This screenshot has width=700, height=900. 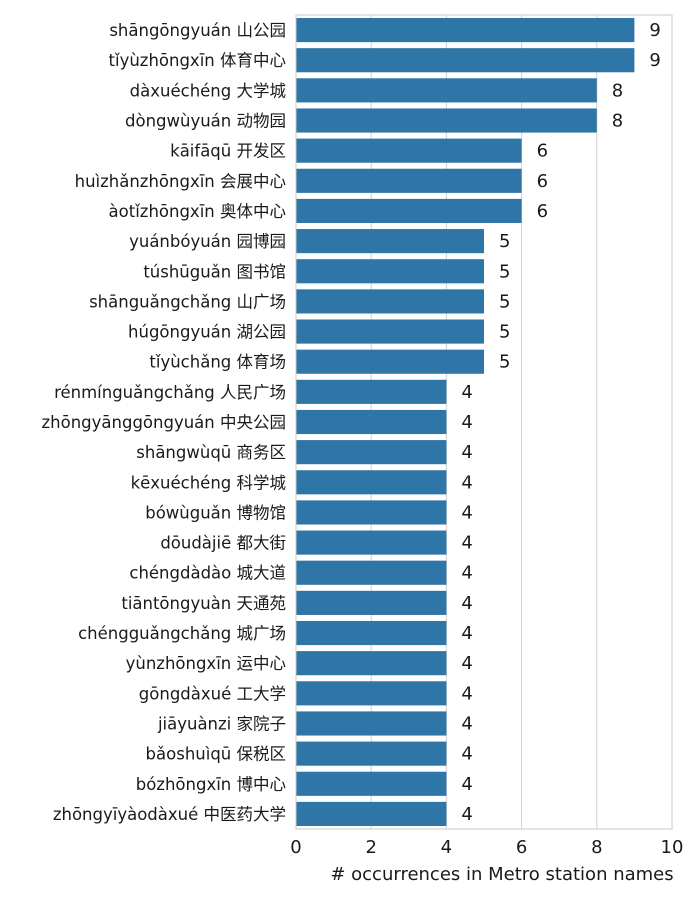 I want to click on x-tick-label: 8, so click(x=596, y=847).